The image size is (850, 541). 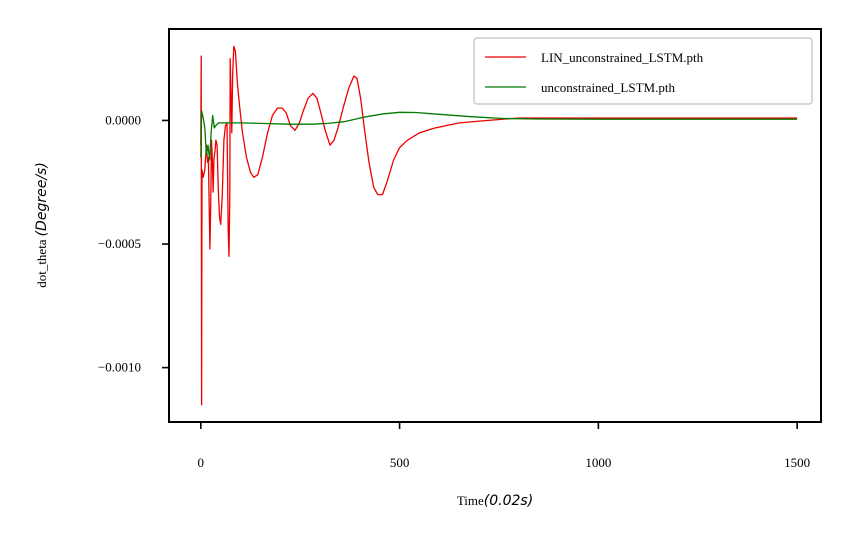 I want to click on legend-entry-unconstrained: unconstrained_LSTM.pth, so click(x=608, y=87).